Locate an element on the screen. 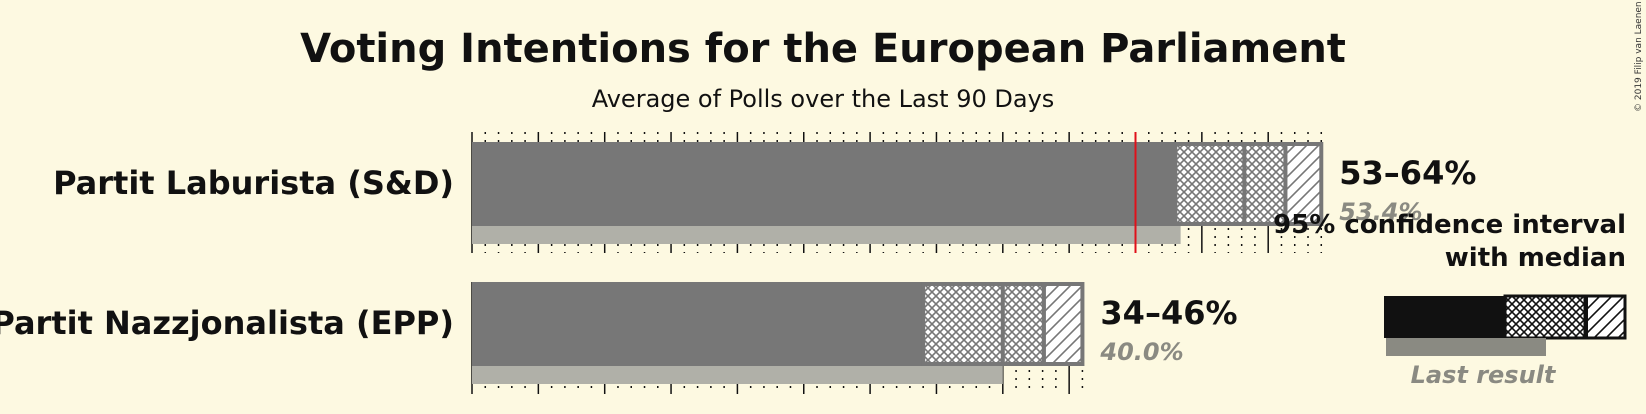  range-label: 34–46% is located at coordinates (1168, 313).